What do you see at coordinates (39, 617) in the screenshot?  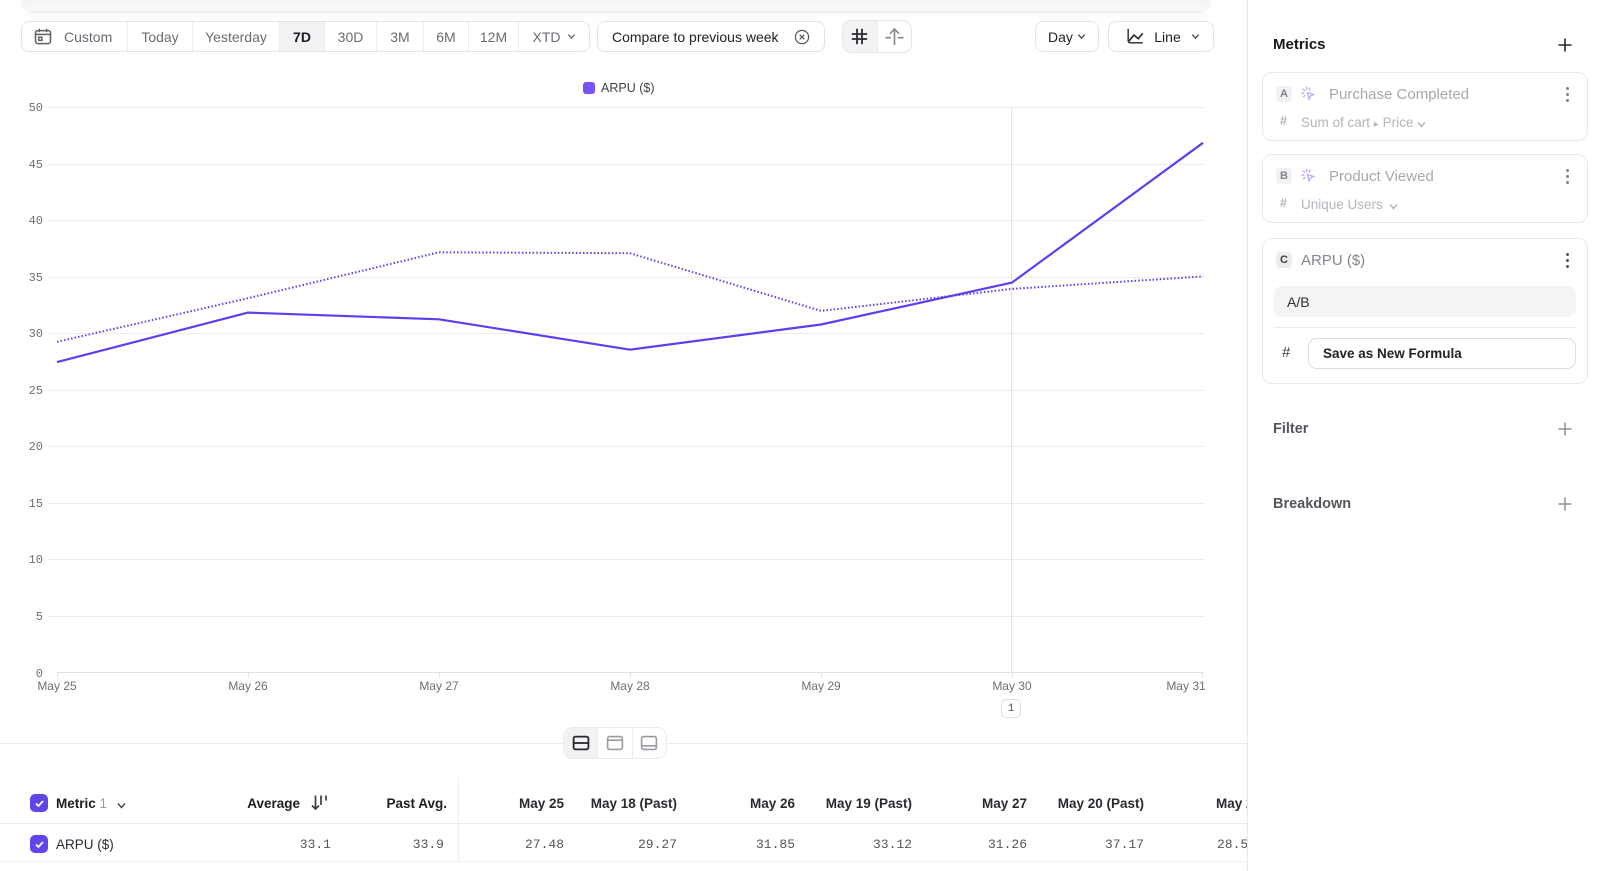 I see `svg-text: 5` at bounding box center [39, 617].